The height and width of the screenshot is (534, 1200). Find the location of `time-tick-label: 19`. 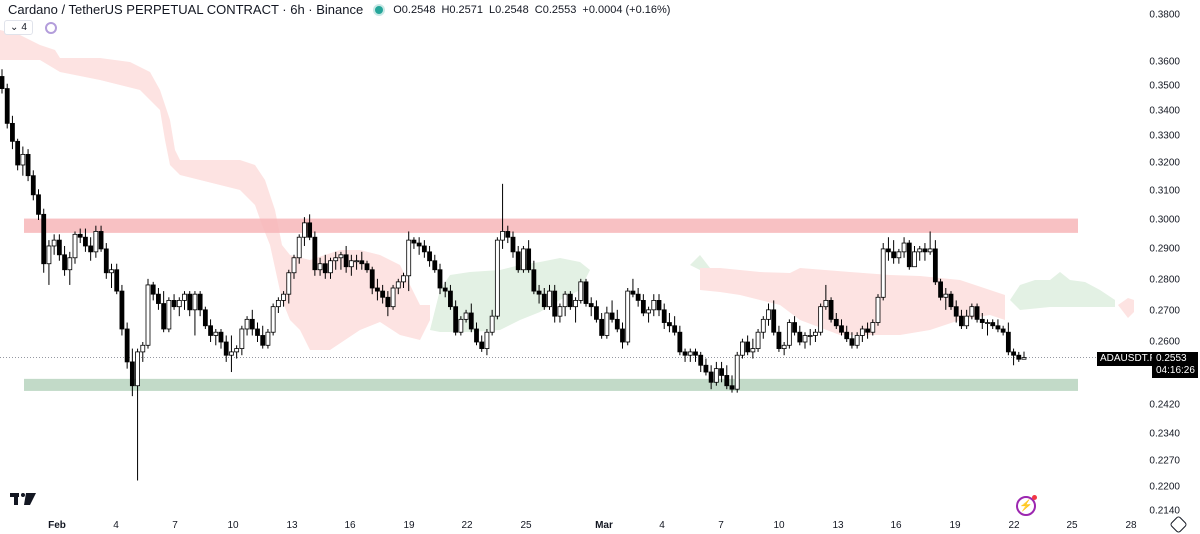

time-tick-label: 19 is located at coordinates (955, 525).